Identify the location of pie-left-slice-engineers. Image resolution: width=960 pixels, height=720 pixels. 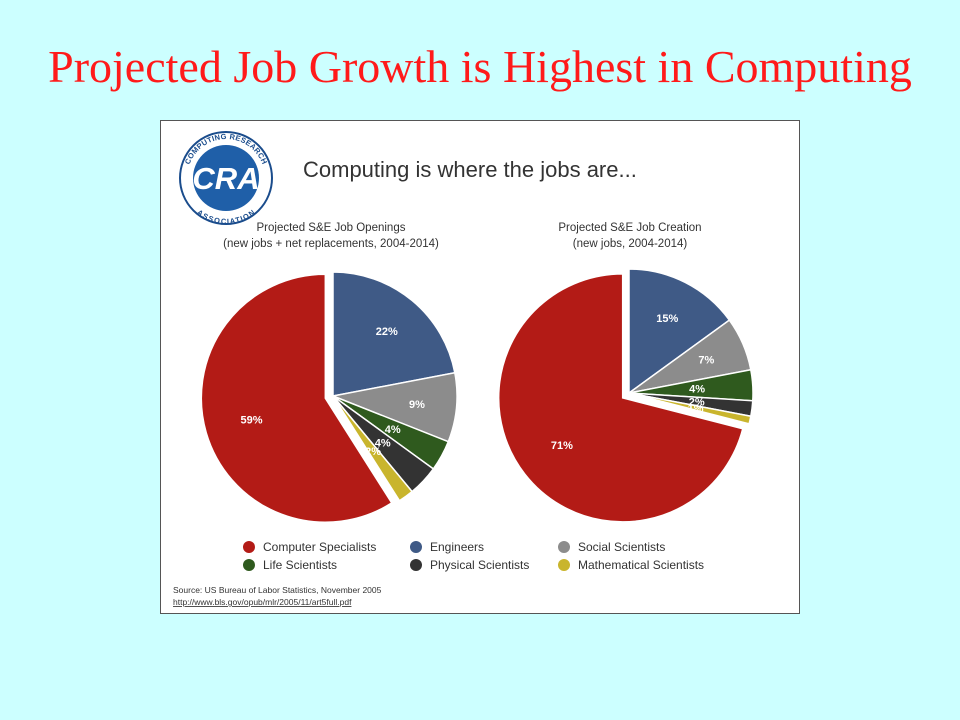
(394, 334).